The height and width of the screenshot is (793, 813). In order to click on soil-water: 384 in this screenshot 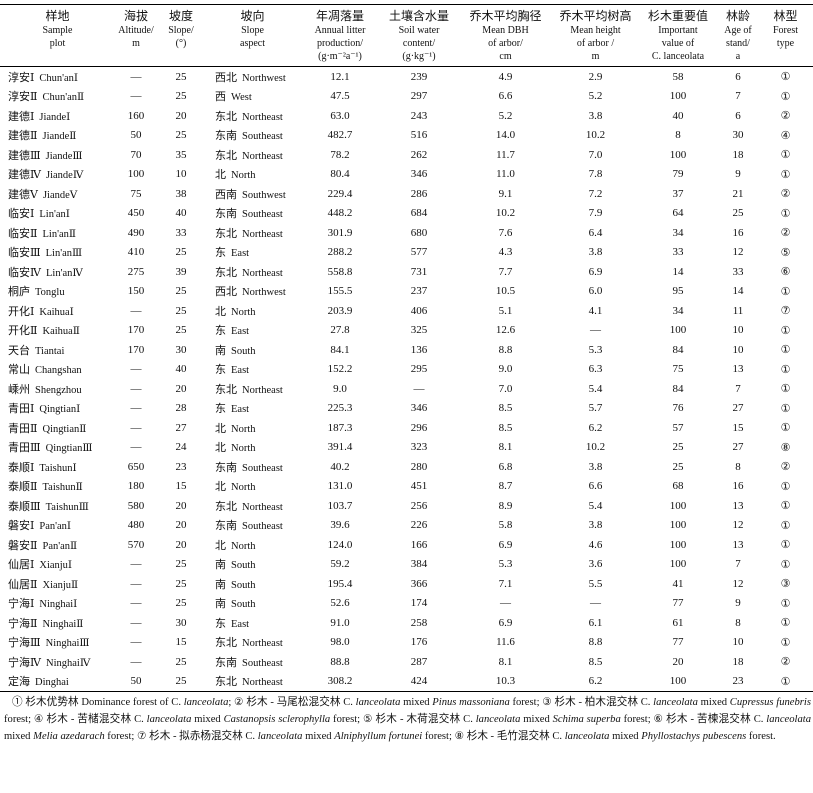, I will do `click(419, 564)`.